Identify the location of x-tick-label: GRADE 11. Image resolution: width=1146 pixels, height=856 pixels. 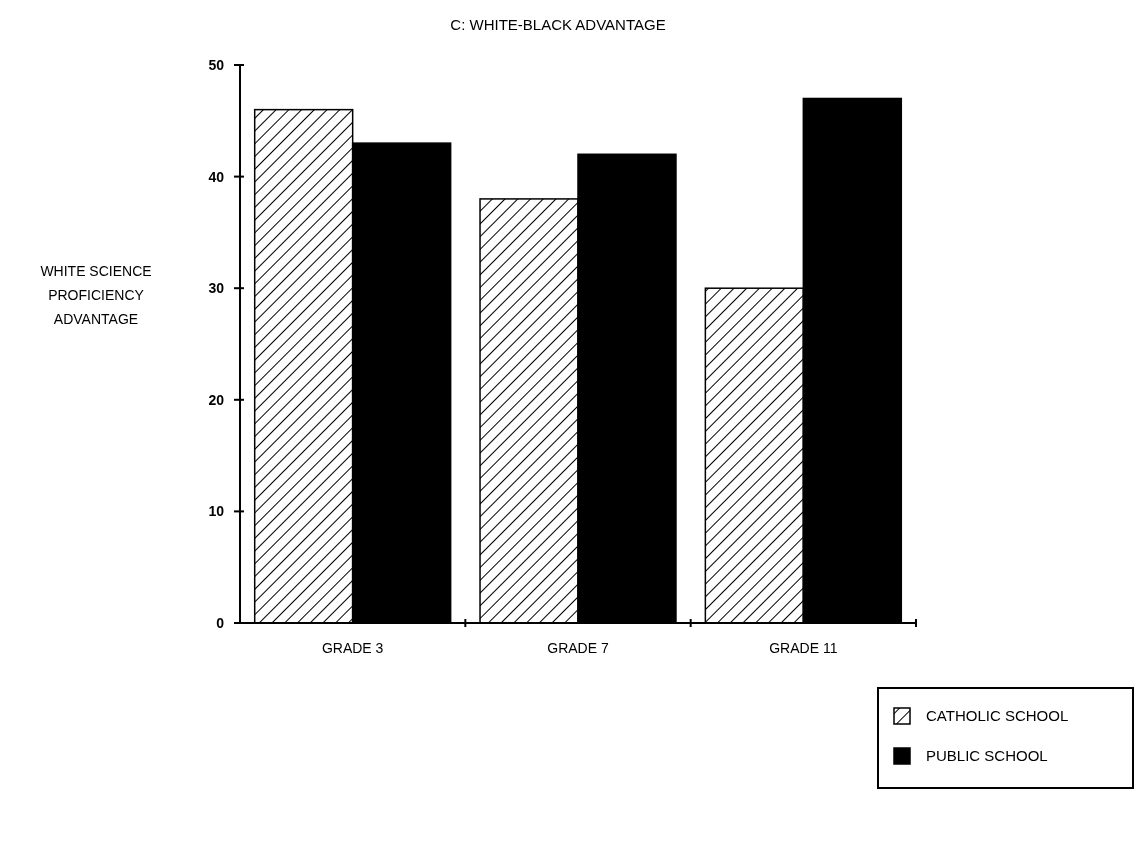
(803, 648).